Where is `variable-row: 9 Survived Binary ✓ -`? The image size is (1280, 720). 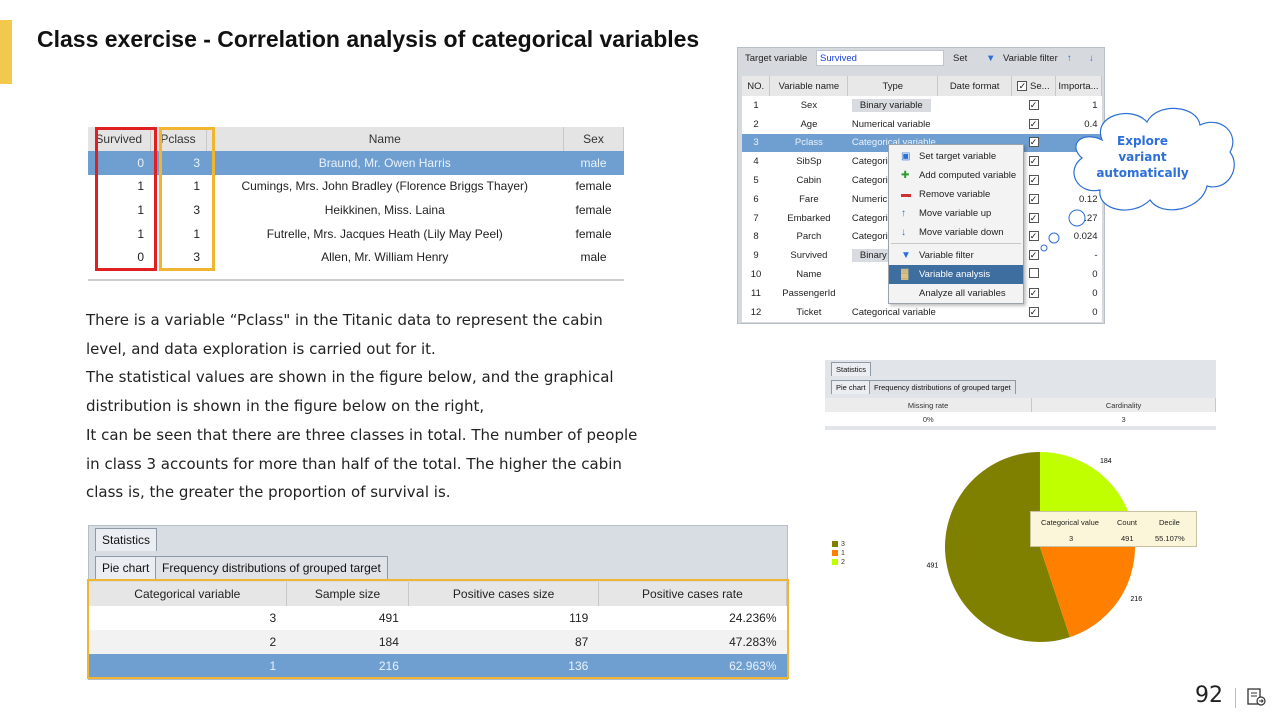 variable-row: 9 Survived Binary ✓ - is located at coordinates (922, 255).